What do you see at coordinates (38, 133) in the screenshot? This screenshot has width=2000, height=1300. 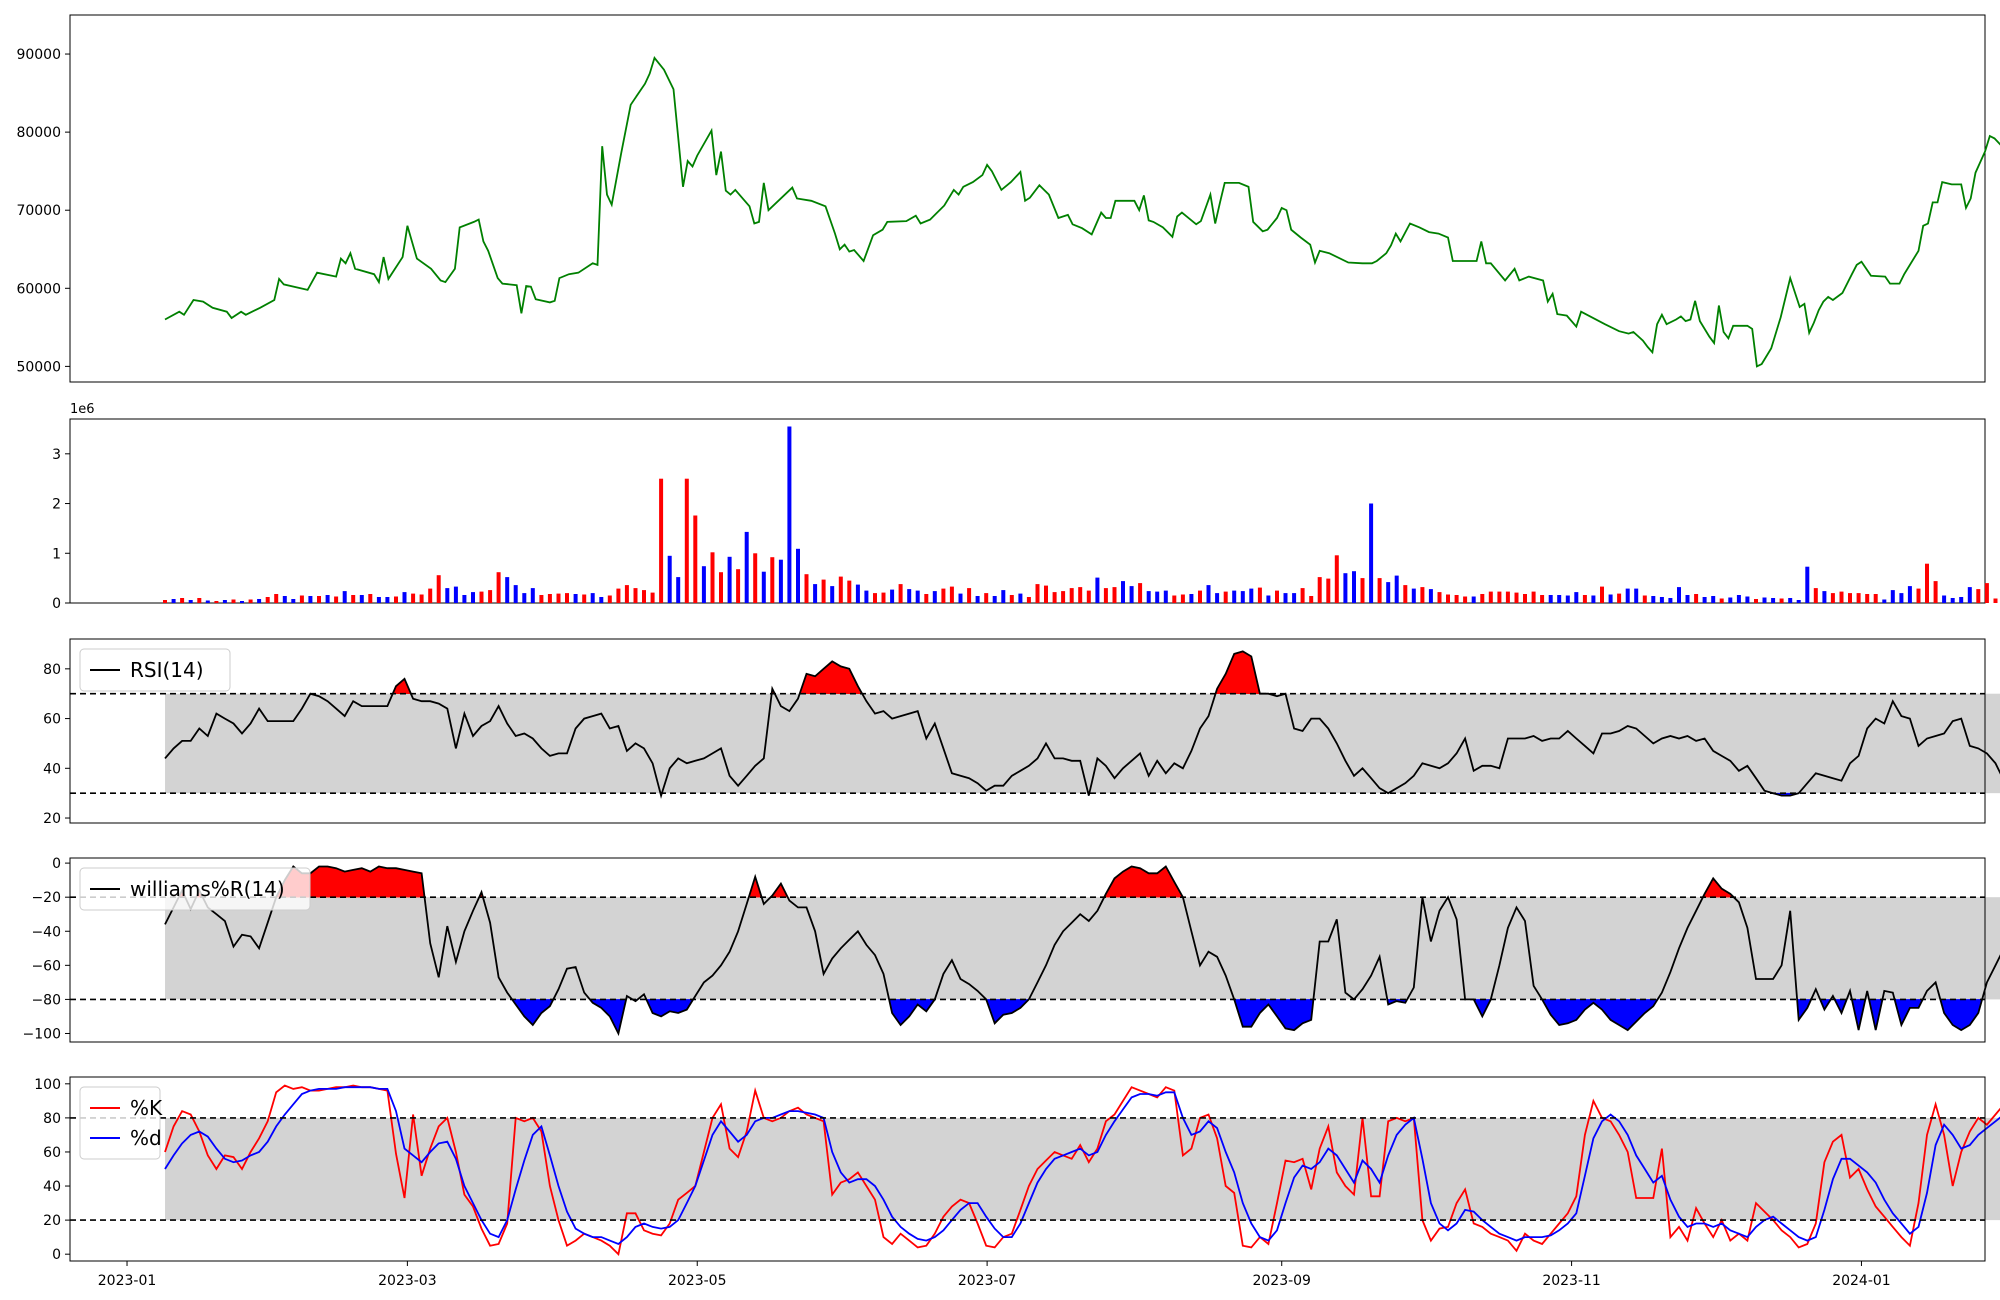 I see `price-ytick-label: 80000` at bounding box center [38, 133].